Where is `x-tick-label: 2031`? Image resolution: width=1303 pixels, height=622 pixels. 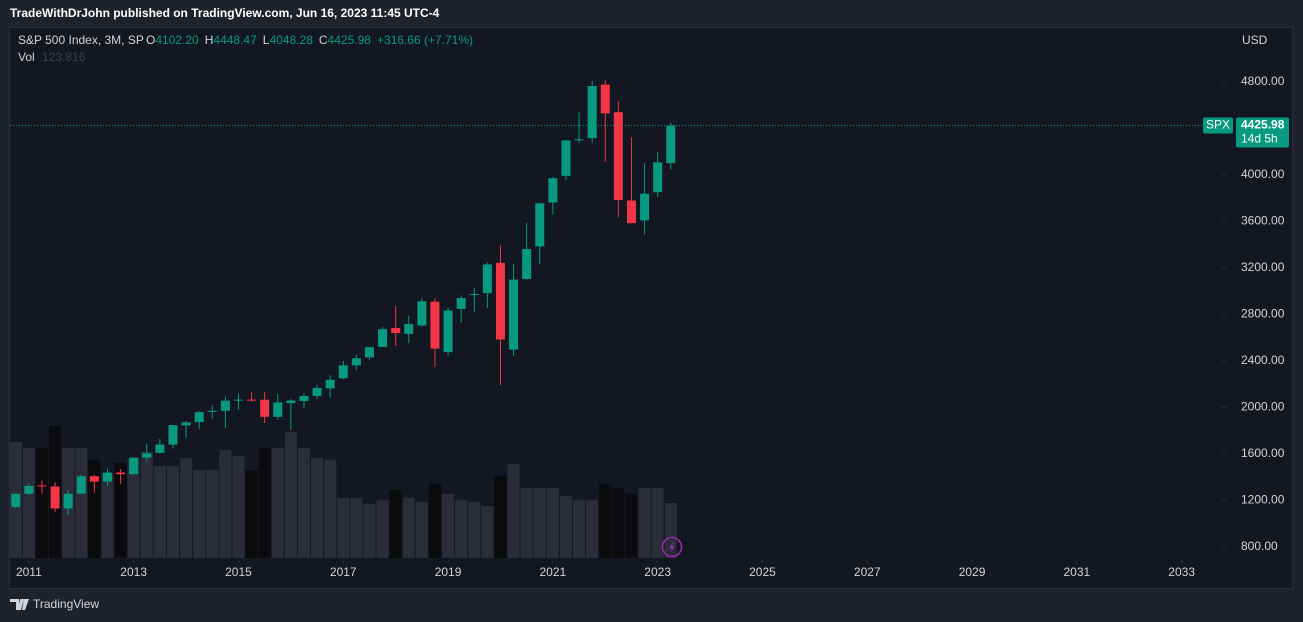 x-tick-label: 2031 is located at coordinates (1077, 572).